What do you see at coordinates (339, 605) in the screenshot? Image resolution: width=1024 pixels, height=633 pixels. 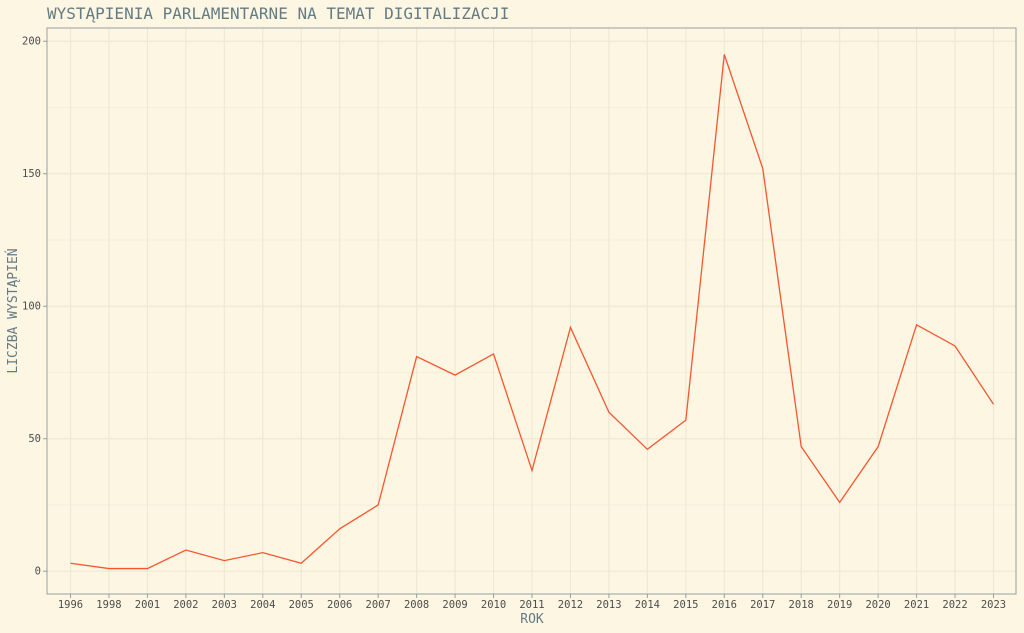 I see `x-tick-label: 2006` at bounding box center [339, 605].